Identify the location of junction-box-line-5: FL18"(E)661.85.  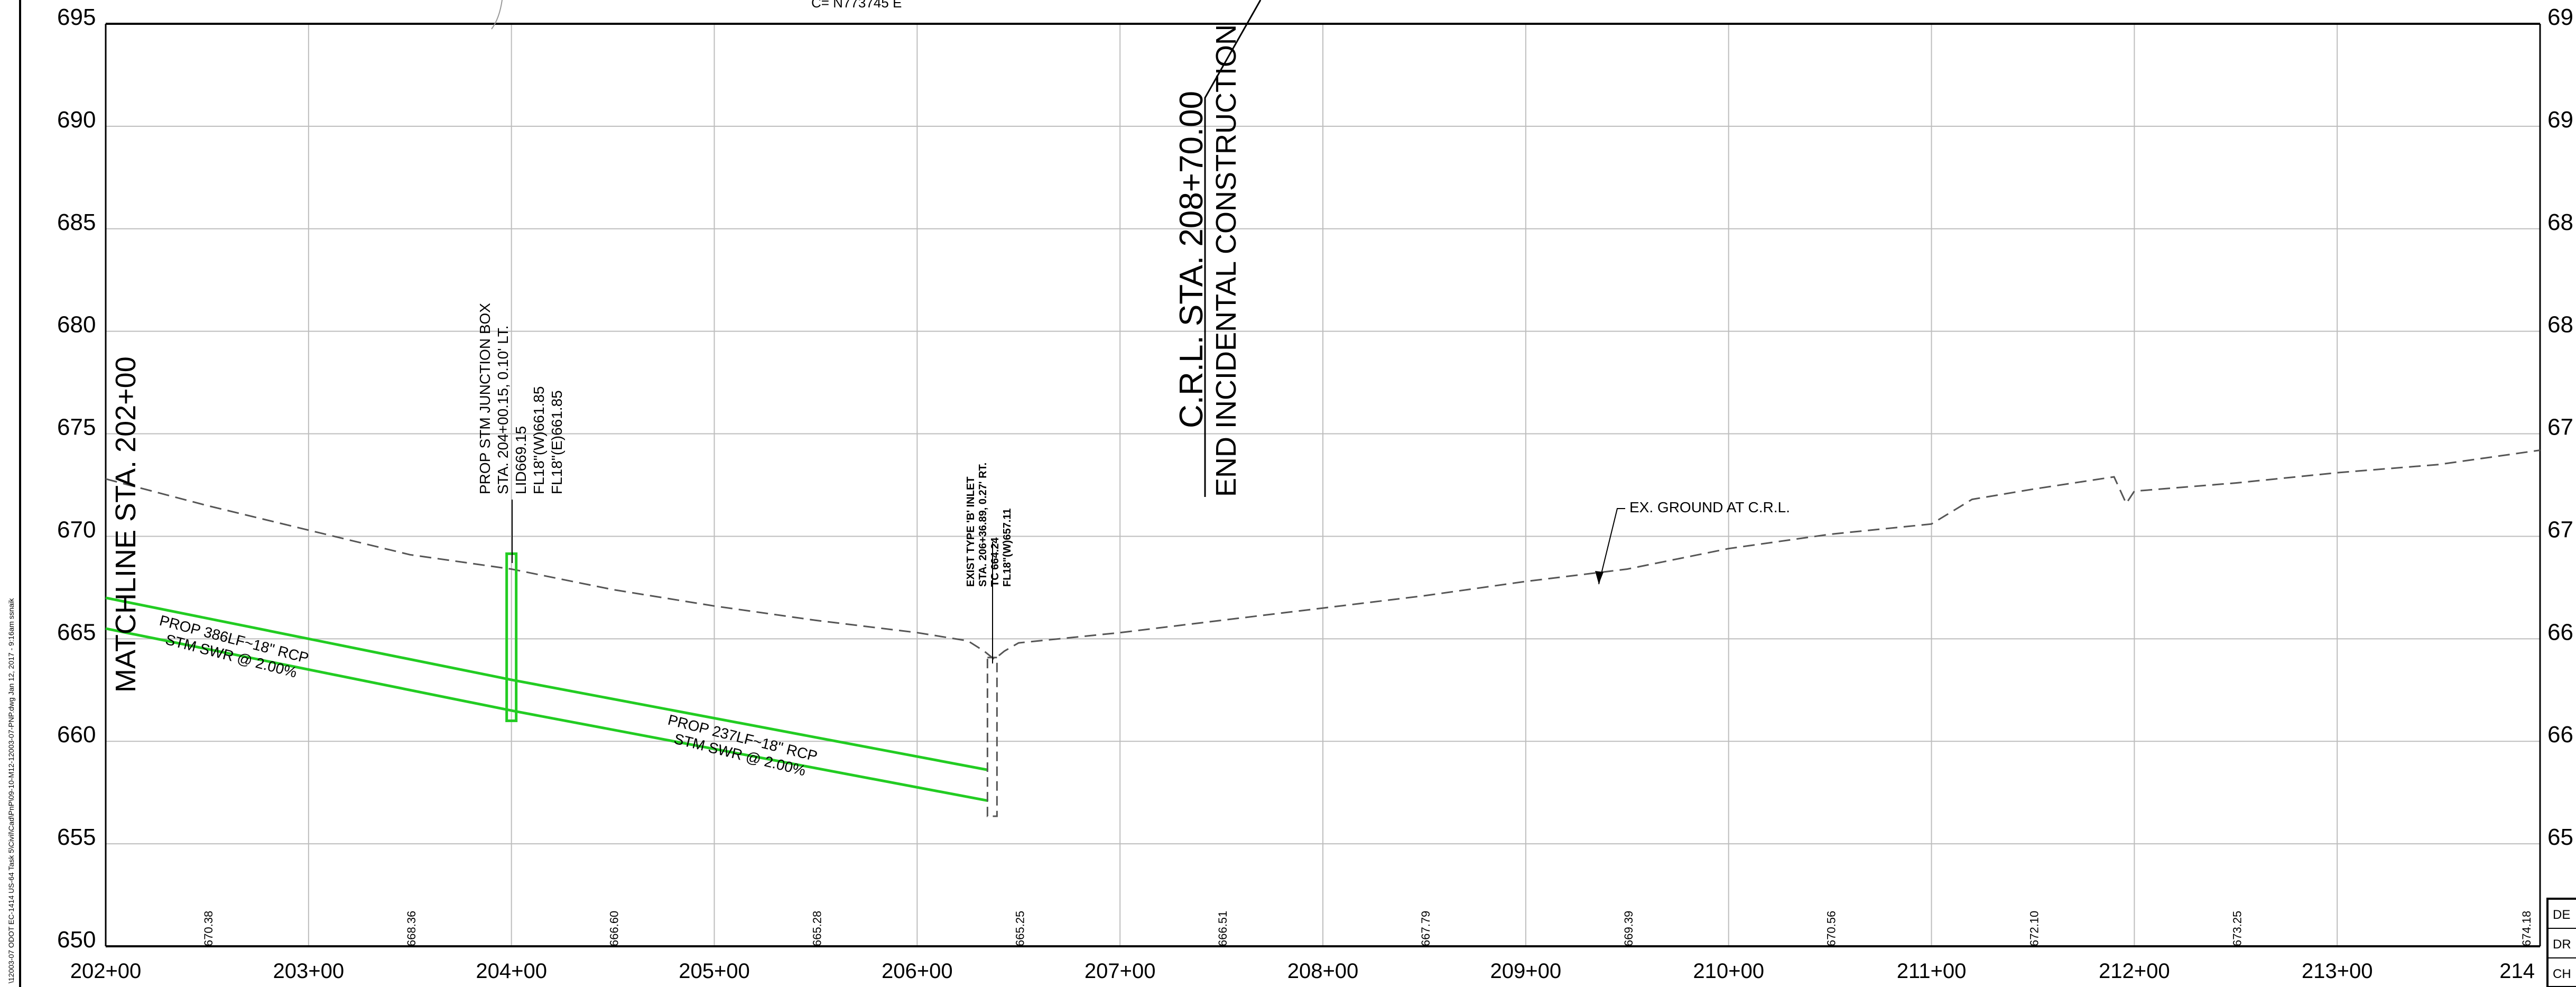
(557, 442).